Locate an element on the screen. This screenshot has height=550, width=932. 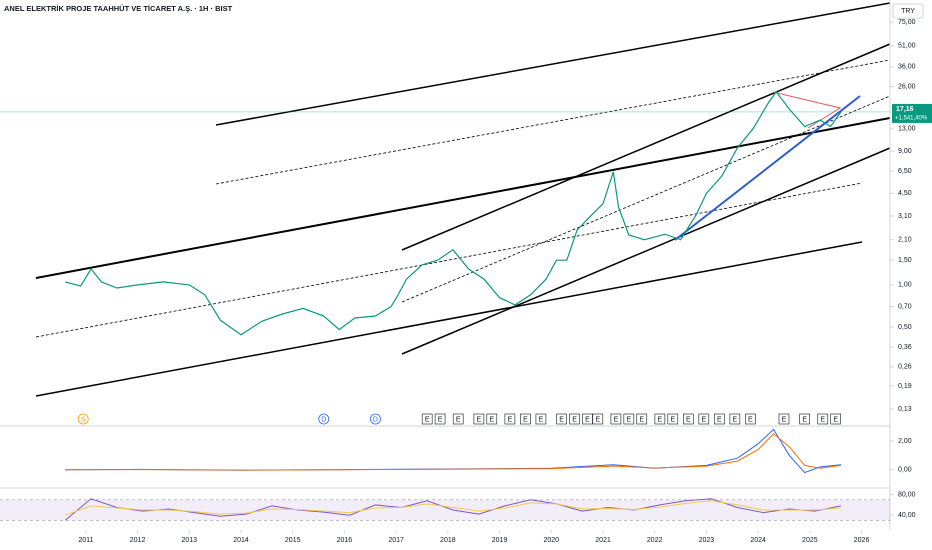
currency: TRY is located at coordinates (908, 11).